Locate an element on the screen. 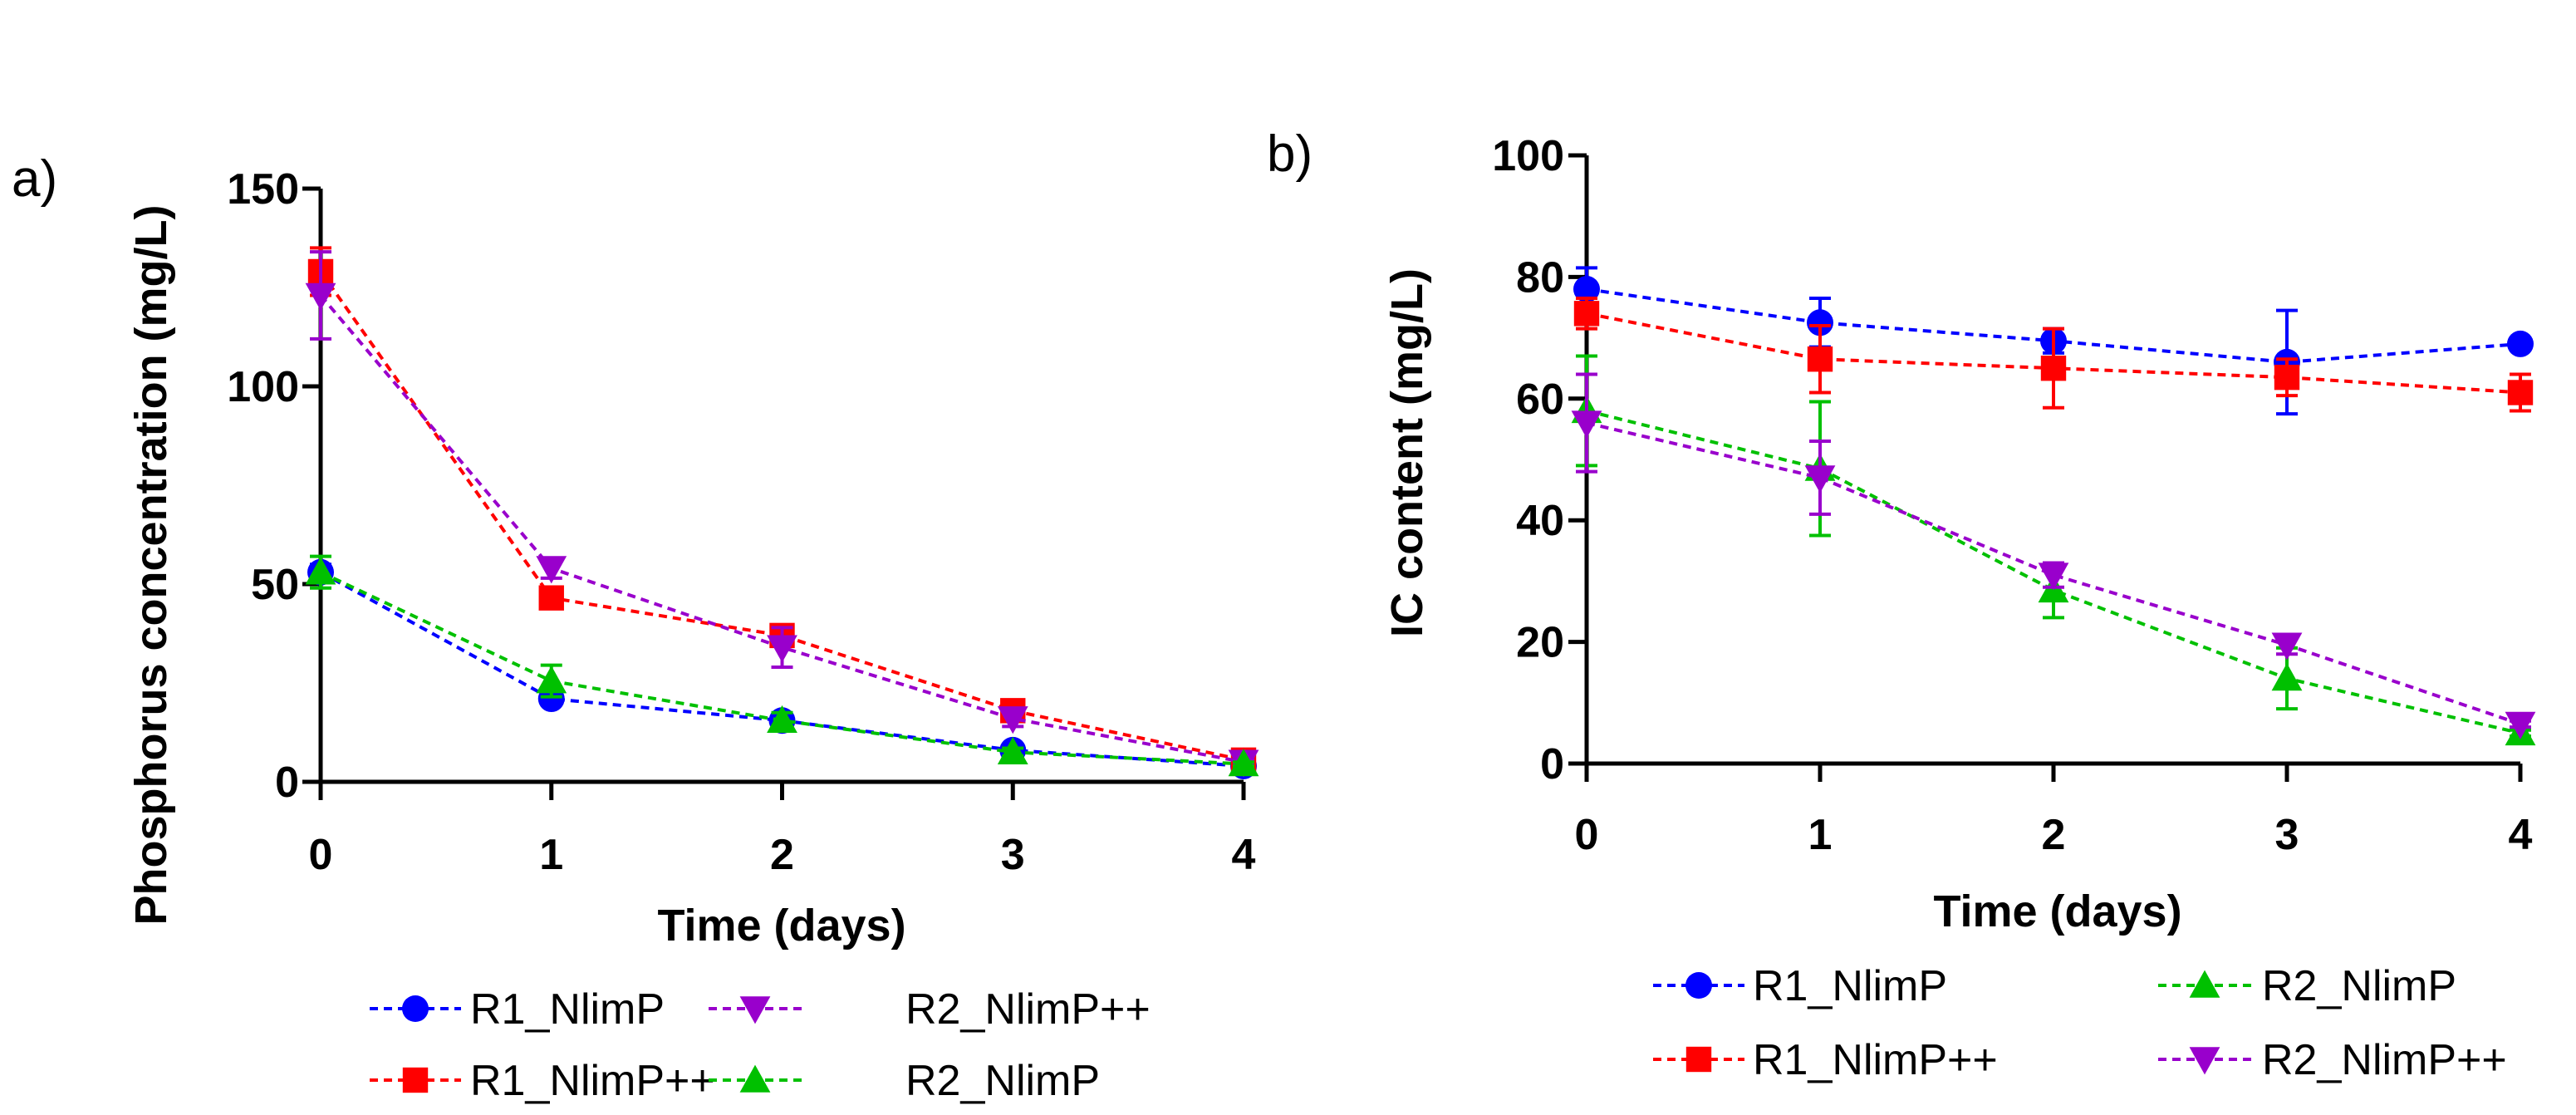 This screenshot has height=1115, width=2576. panel-b-point-r2-nlimp is located at coordinates (2287, 677).